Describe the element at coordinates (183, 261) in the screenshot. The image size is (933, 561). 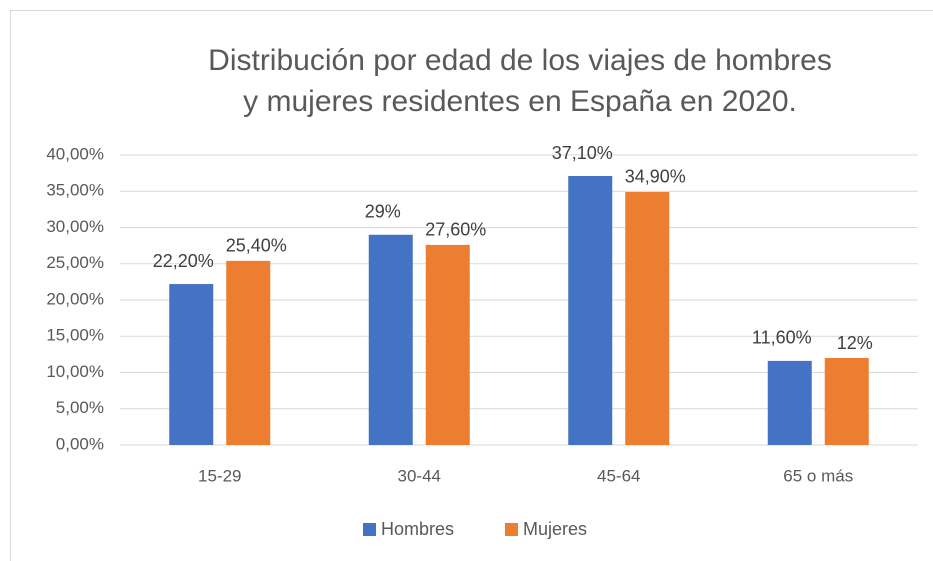
I see `data-label: 22,20%` at that location.